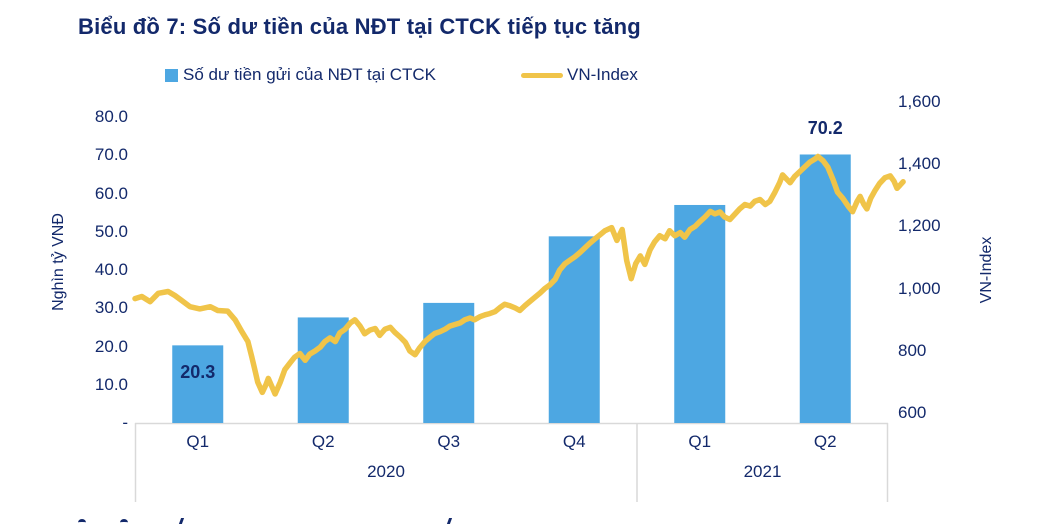 The image size is (1054, 526). What do you see at coordinates (309, 74) in the screenshot?
I see `legend-label-deposits: Số dư tiền gửi của NĐT tại CTCK` at bounding box center [309, 74].